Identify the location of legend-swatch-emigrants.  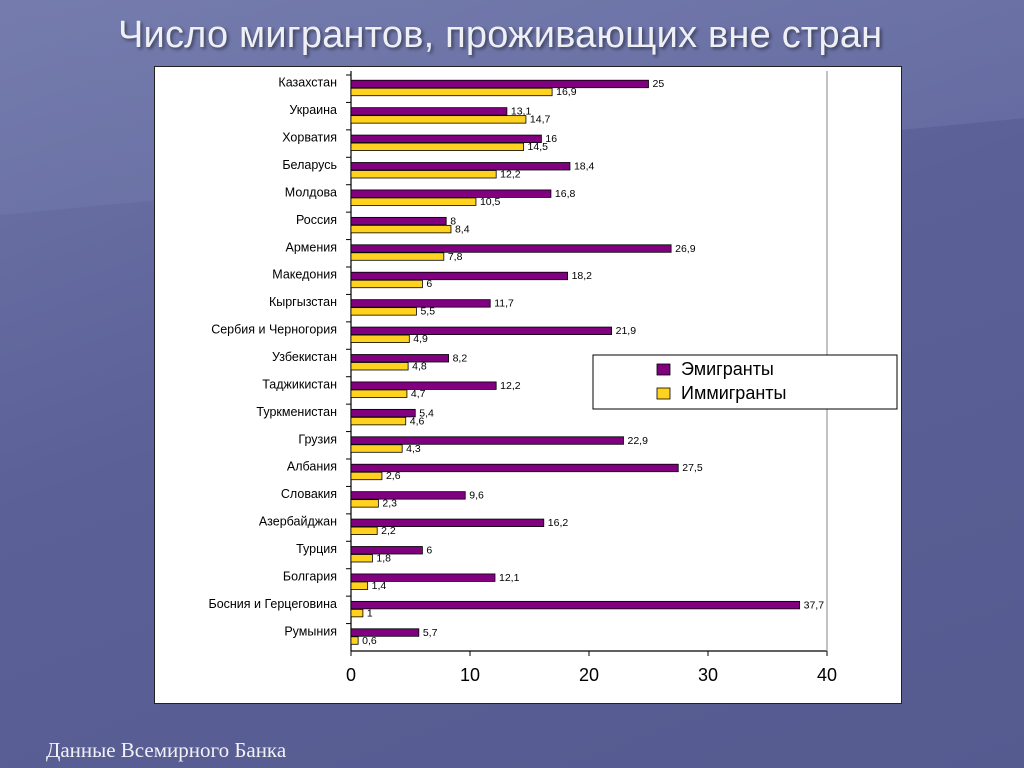
(663, 369).